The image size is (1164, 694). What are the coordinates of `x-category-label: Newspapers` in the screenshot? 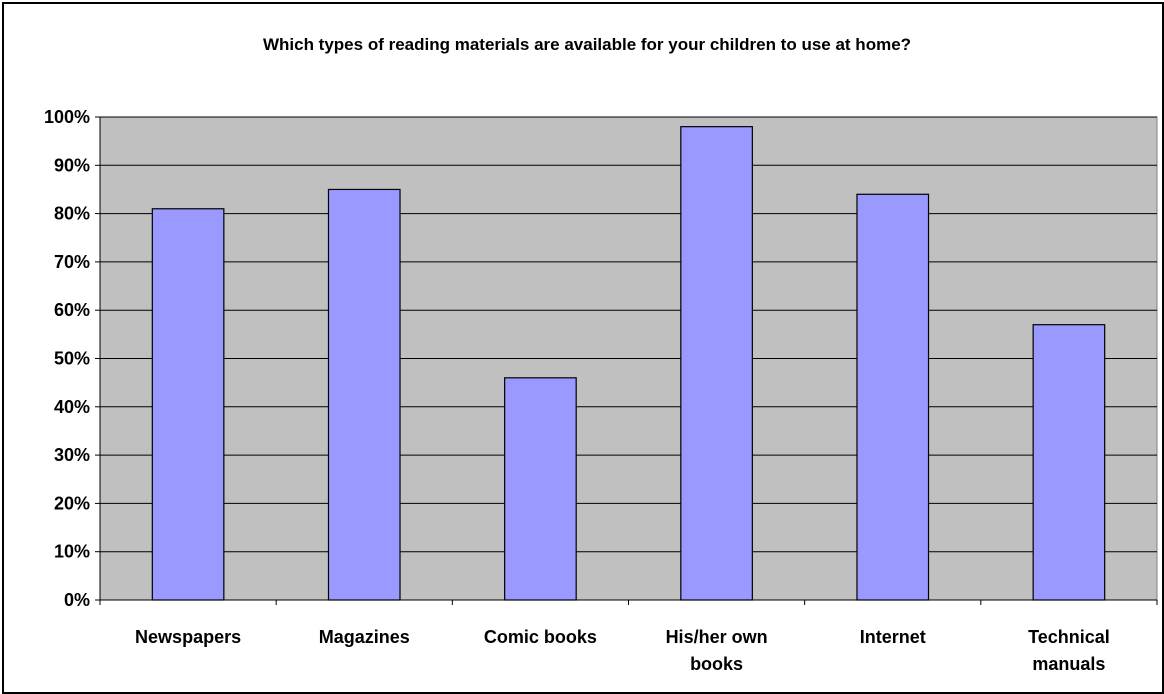 It's located at (188, 637).